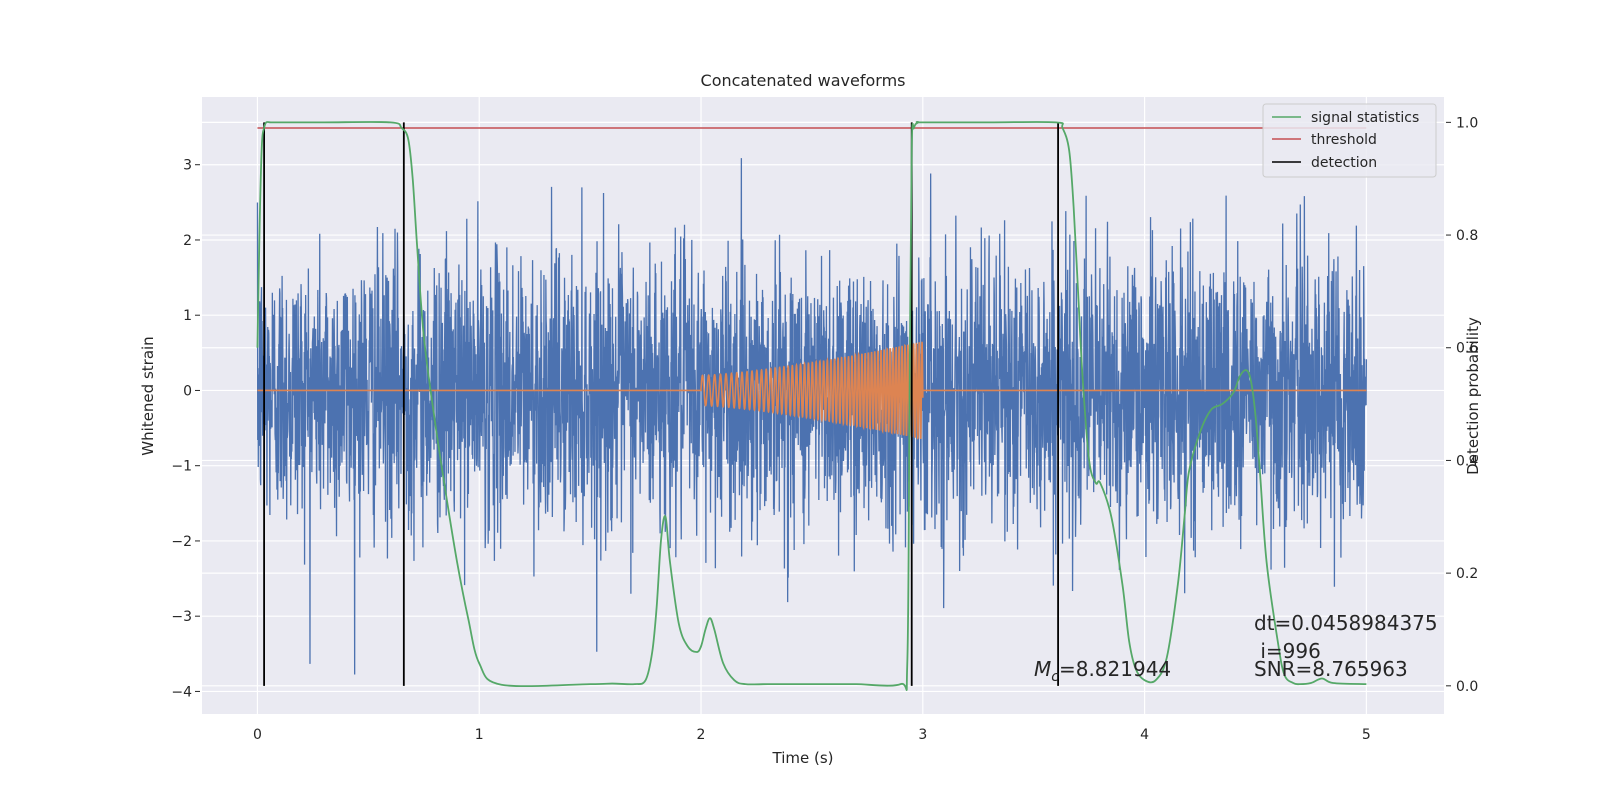 The height and width of the screenshot is (800, 1600). I want to click on y-tick-label: −1, so click(181, 467).